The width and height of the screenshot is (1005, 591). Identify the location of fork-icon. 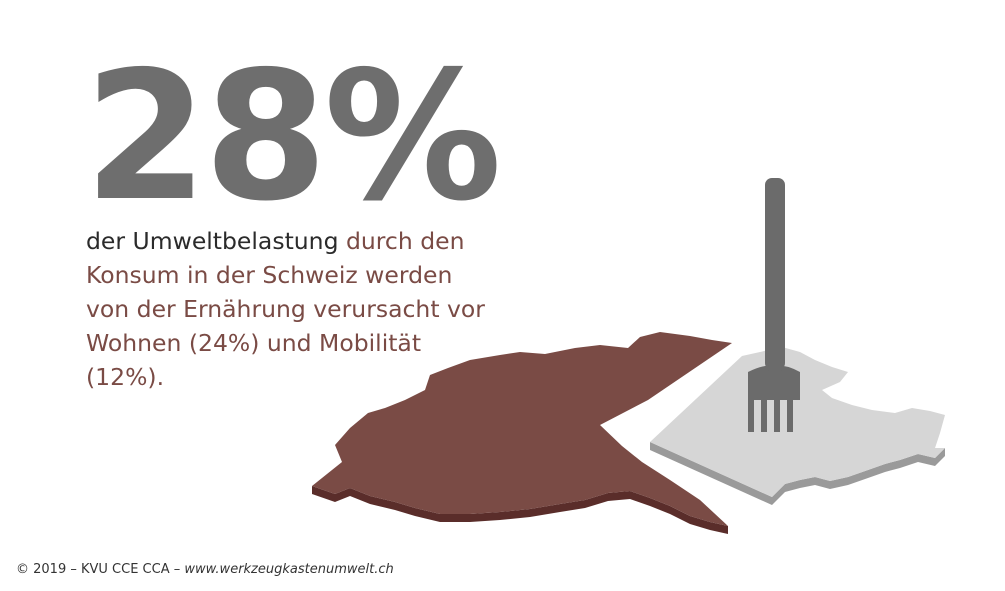
(774, 305).